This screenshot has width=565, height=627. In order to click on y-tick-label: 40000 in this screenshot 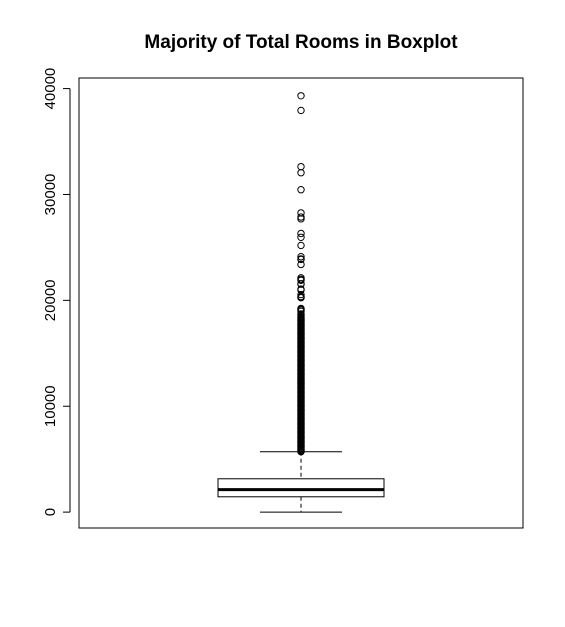, I will do `click(50, 89)`.